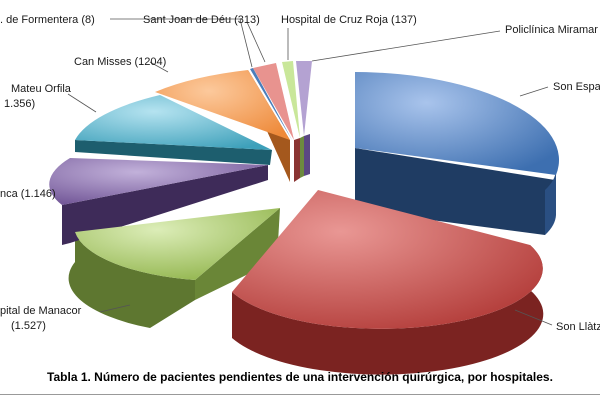 Image resolution: width=600 pixels, height=405 pixels. What do you see at coordinates (82, 103) in the screenshot?
I see `leader-mateu-orfila` at bounding box center [82, 103].